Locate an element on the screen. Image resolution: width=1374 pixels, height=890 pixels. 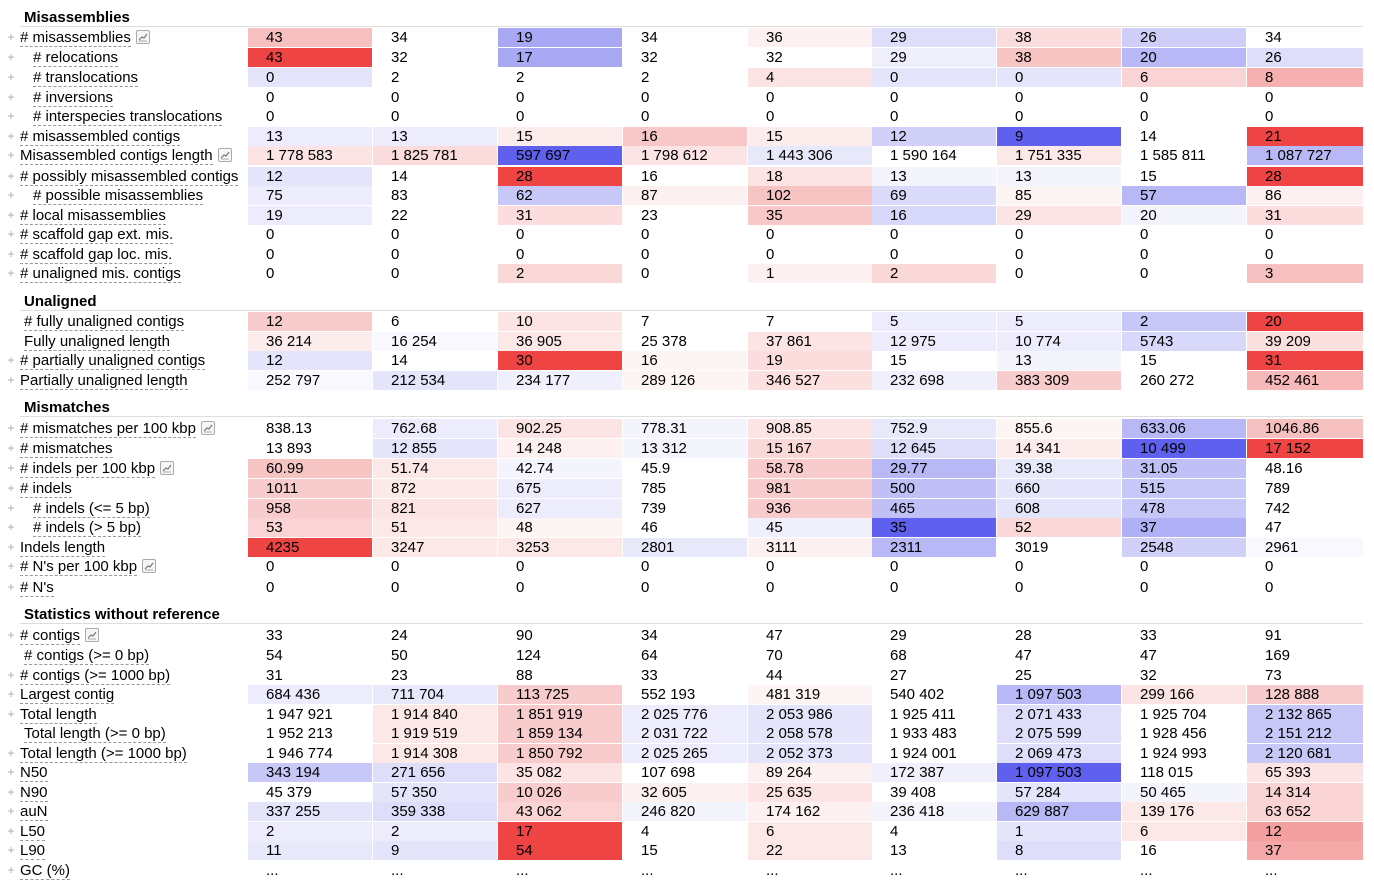
table-cell: 10 499 is located at coordinates (1184, 448).